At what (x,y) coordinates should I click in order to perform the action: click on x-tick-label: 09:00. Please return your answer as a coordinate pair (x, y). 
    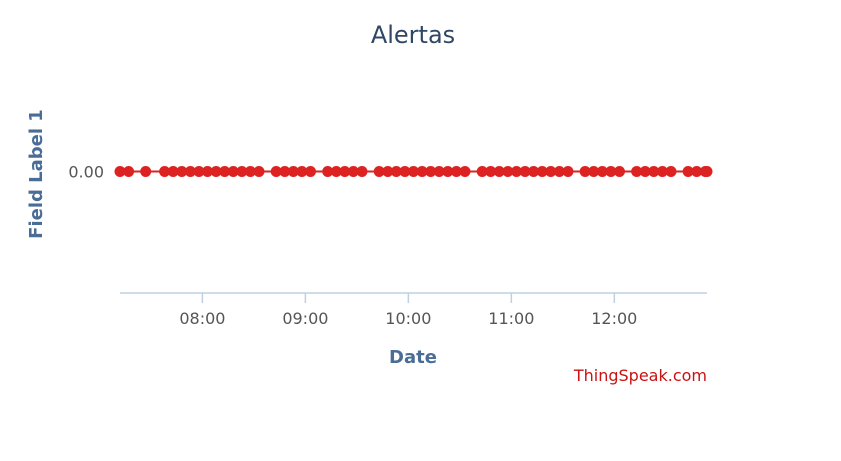
    Looking at the image, I should click on (305, 318).